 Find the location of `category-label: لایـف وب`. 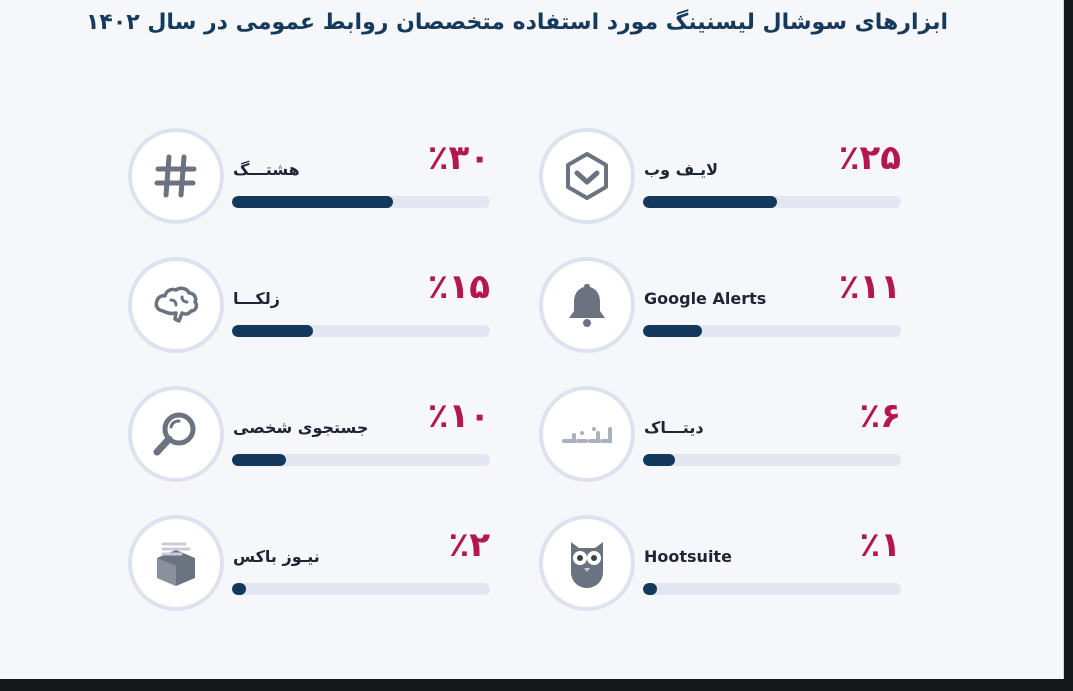

category-label: لایـف وب is located at coordinates (681, 169).